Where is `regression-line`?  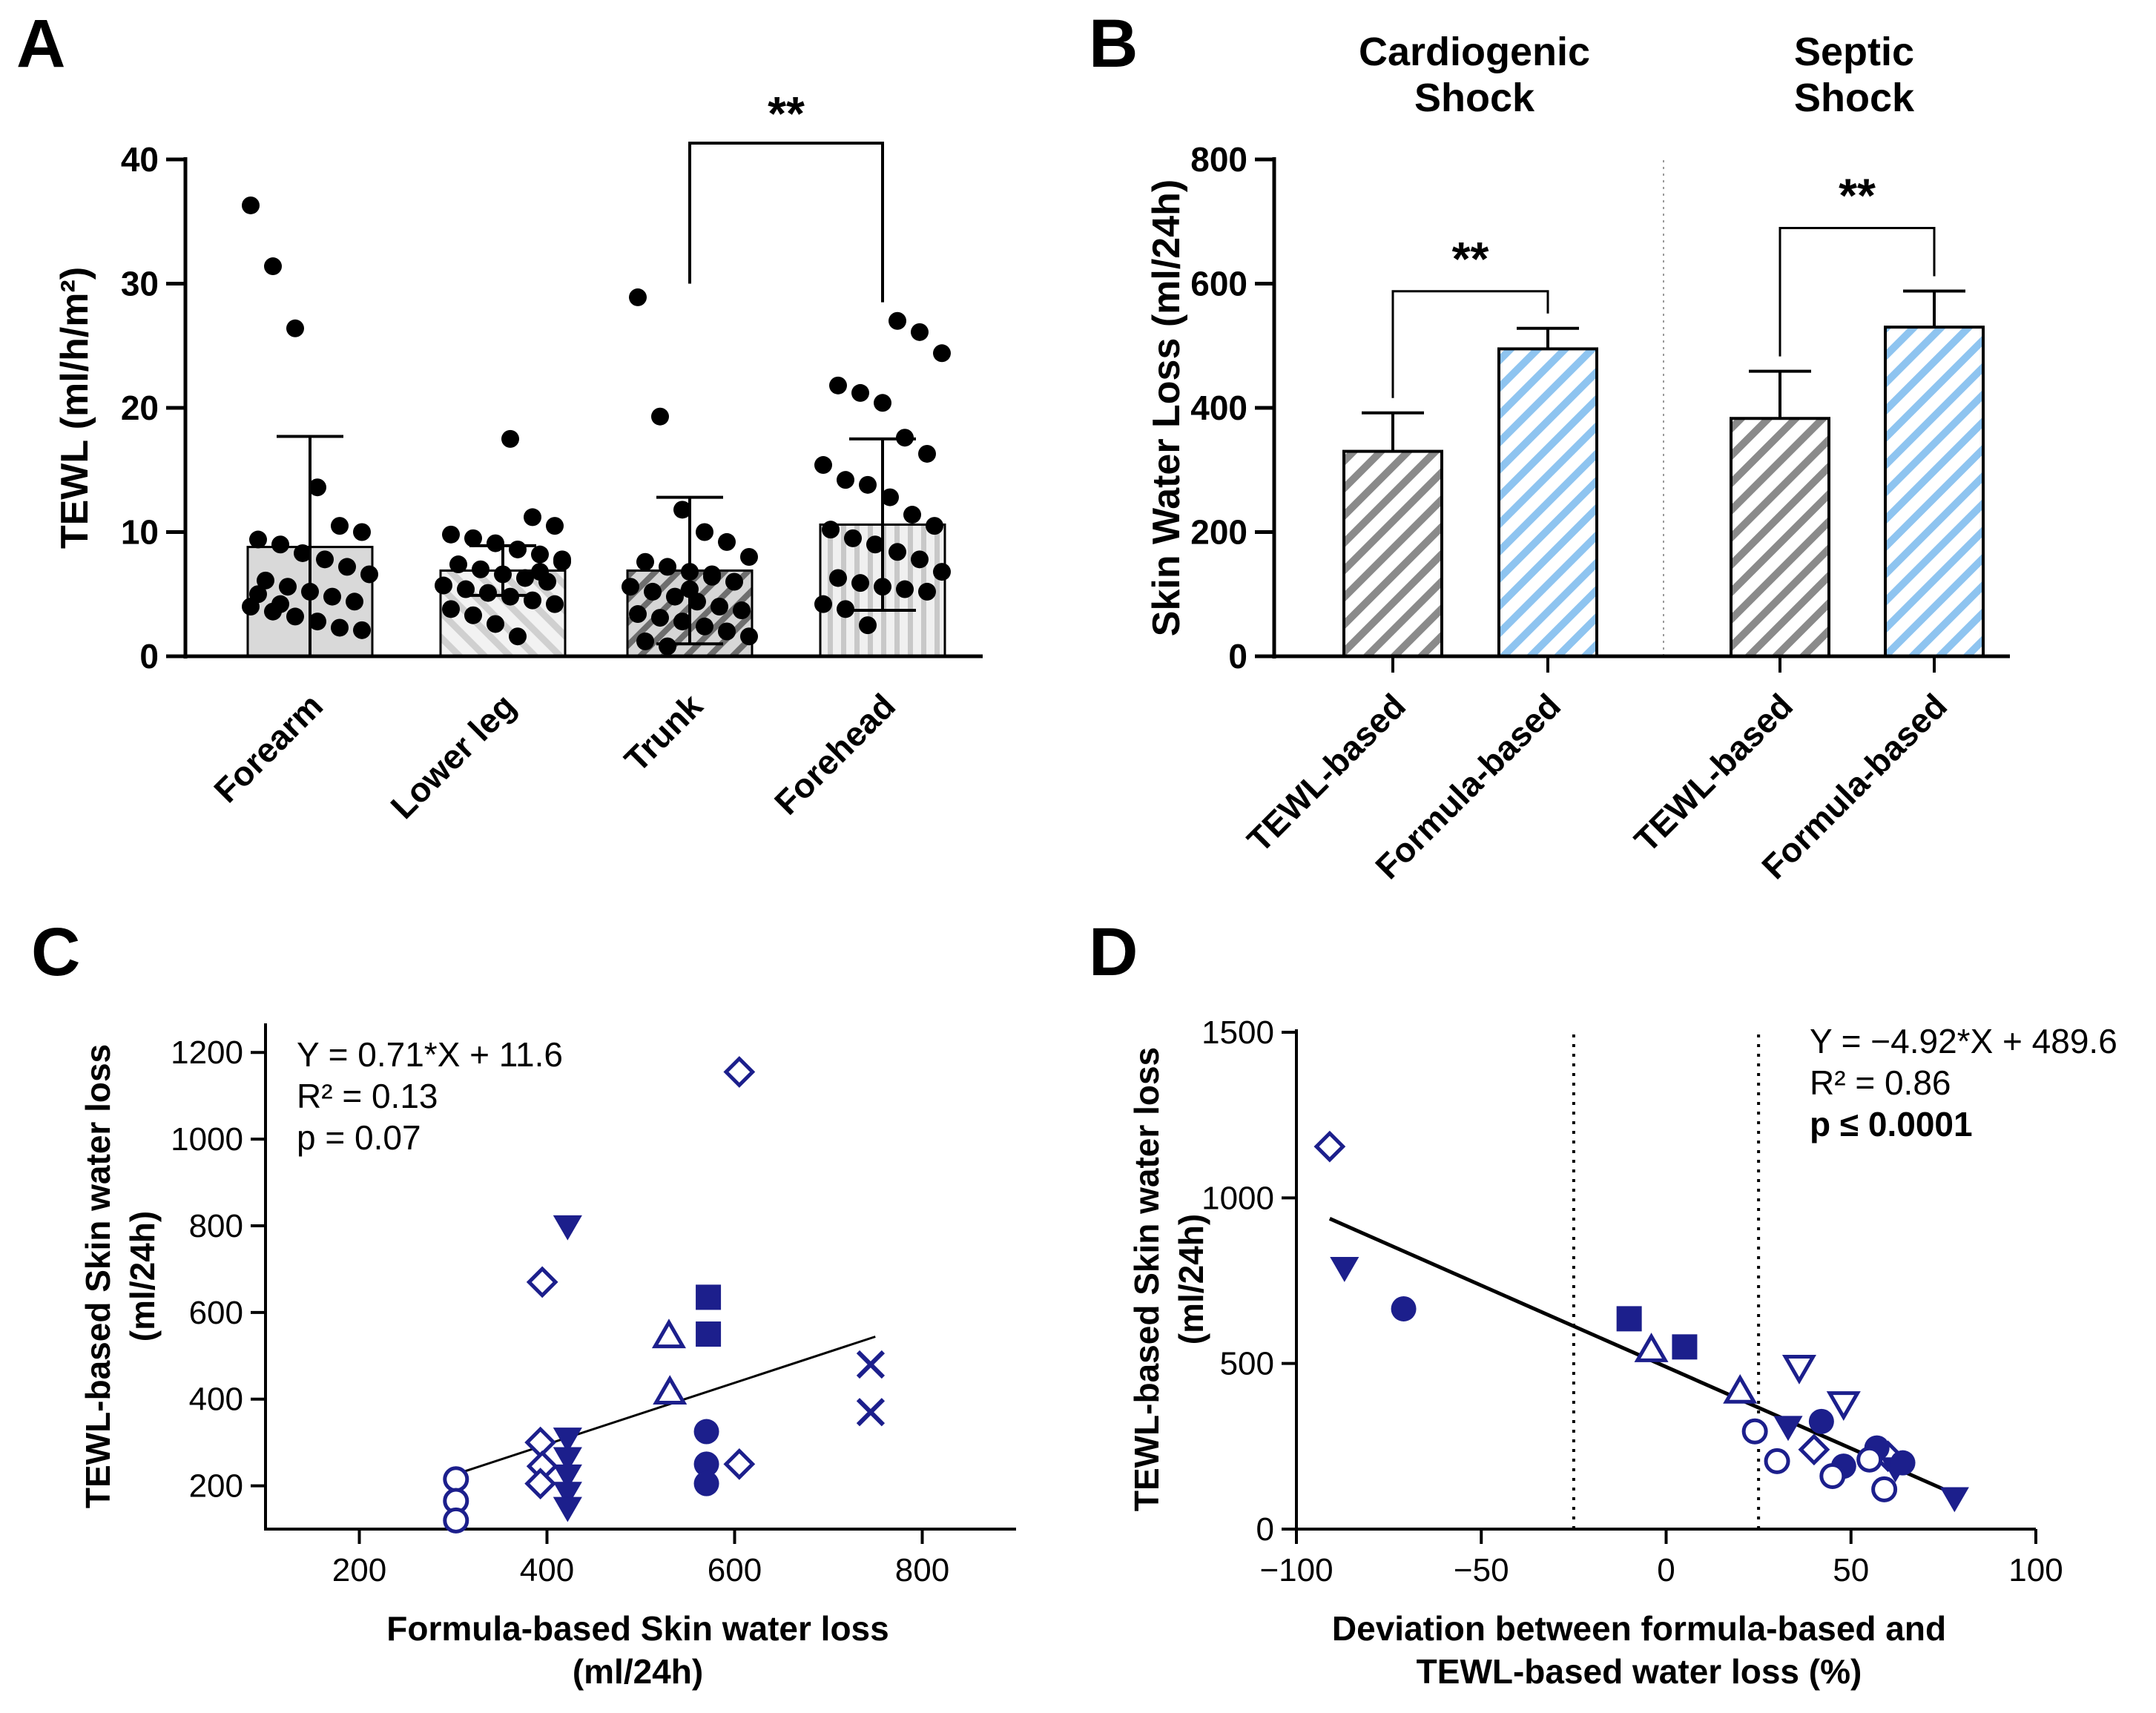 regression-line is located at coordinates (664, 1406).